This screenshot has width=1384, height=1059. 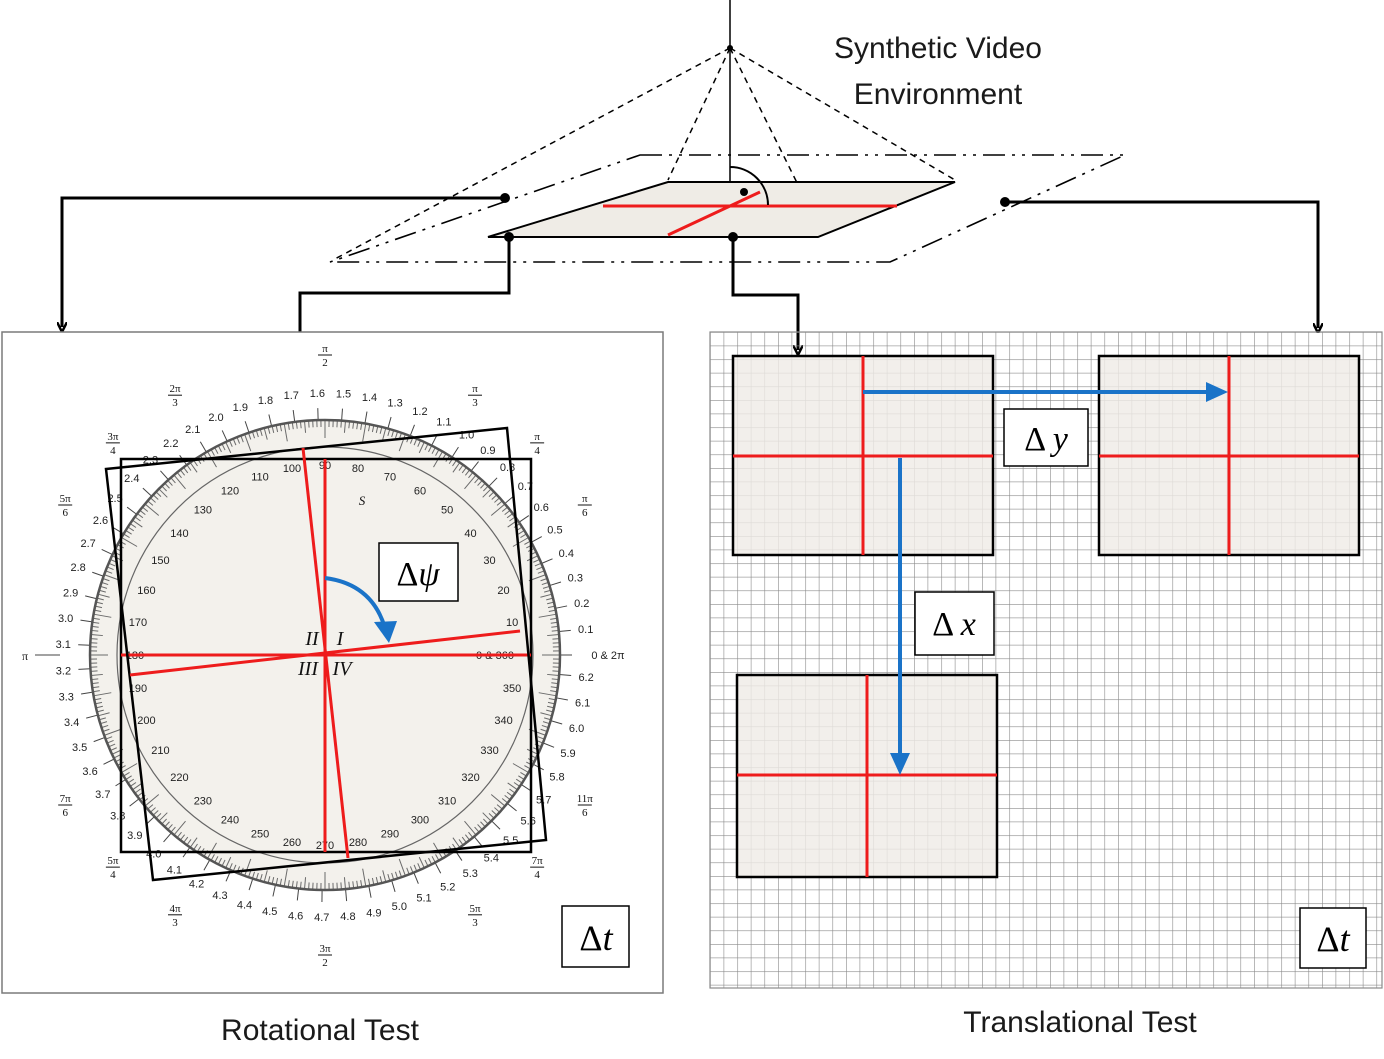 What do you see at coordinates (87, 544) in the screenshot?
I see `radian-label: 2.7` at bounding box center [87, 544].